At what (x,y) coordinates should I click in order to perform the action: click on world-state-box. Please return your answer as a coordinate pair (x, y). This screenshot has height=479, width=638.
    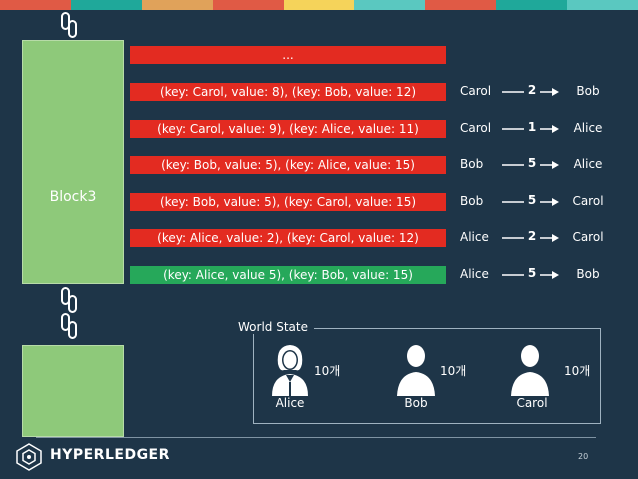
    Looking at the image, I should click on (427, 376).